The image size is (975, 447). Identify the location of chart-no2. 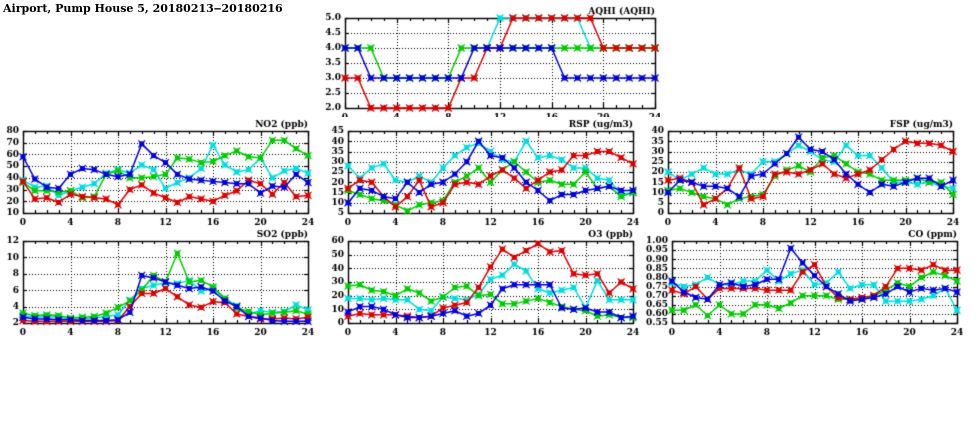
(158, 173).